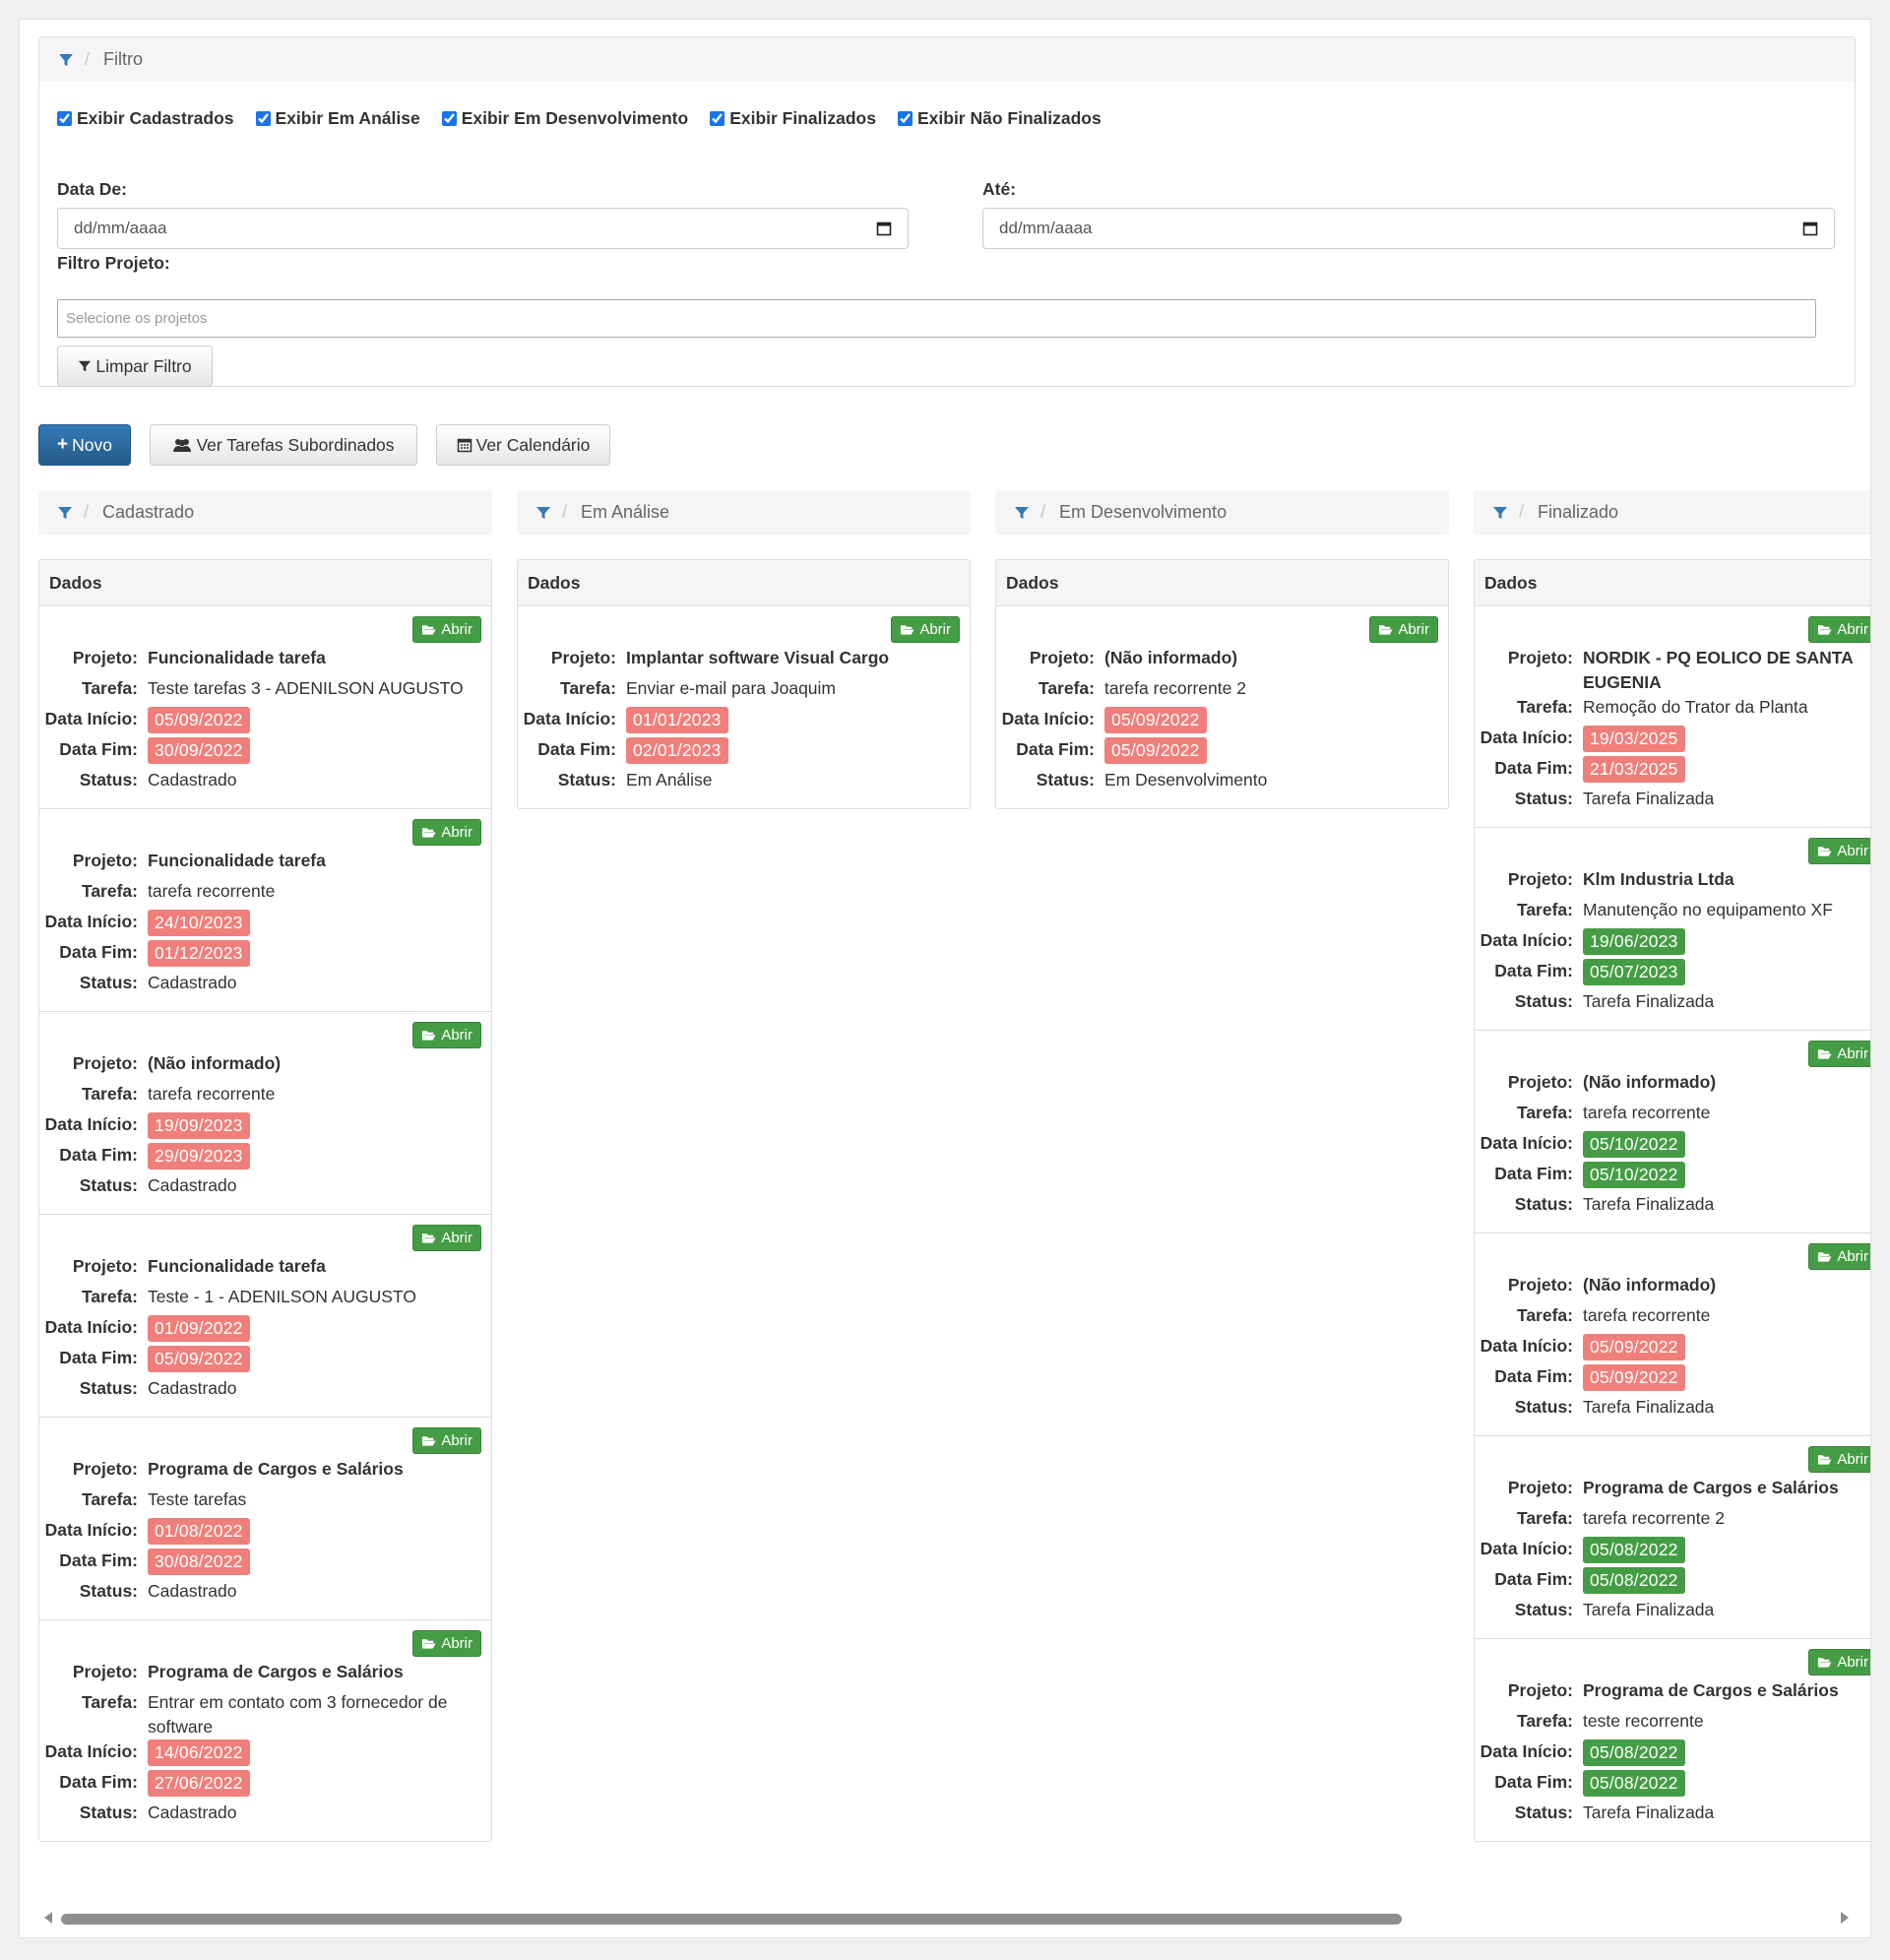  Describe the element at coordinates (192, 1591) in the screenshot. I see `field-value-status: Cadastrado` at that location.